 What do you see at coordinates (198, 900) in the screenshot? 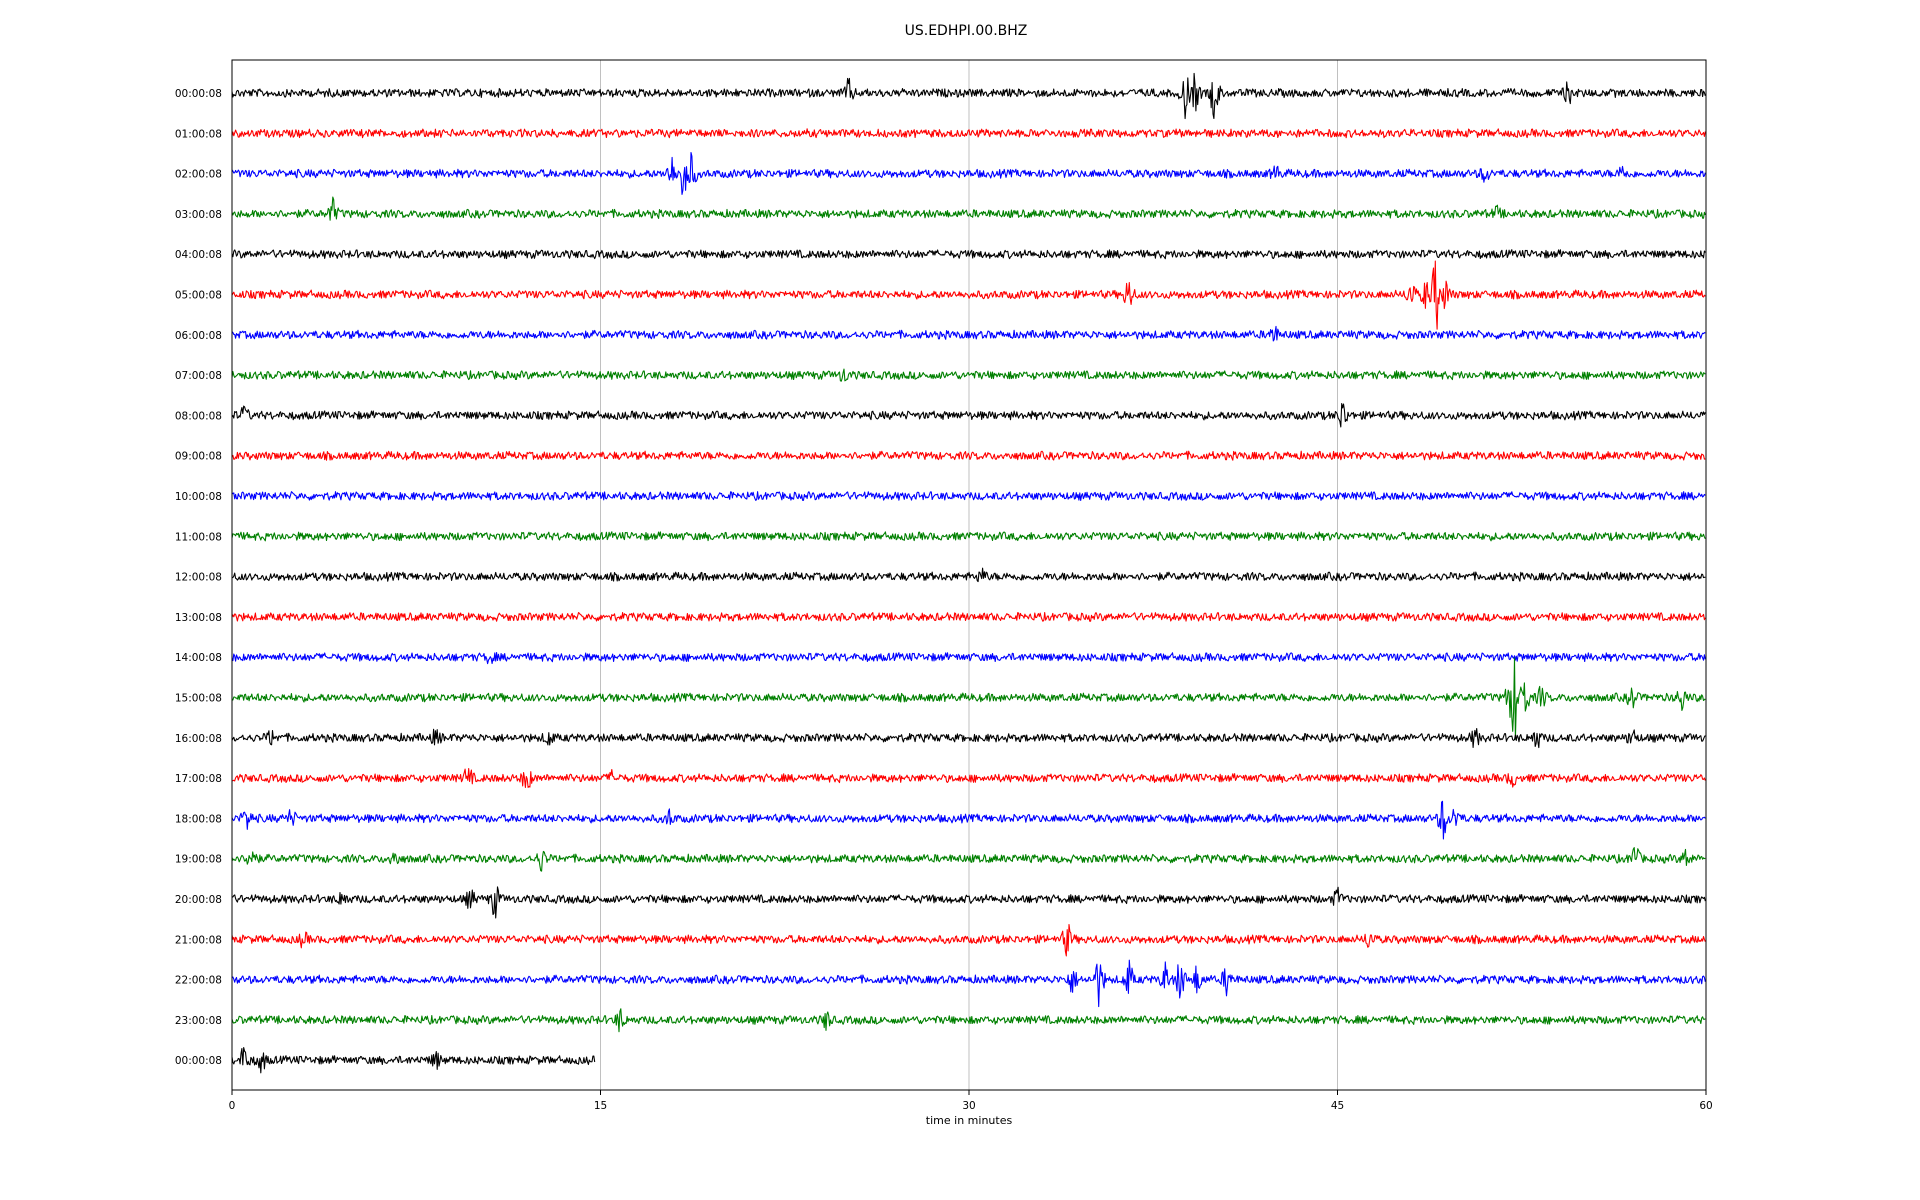
I see `row-time-label: 20:00:08` at bounding box center [198, 900].